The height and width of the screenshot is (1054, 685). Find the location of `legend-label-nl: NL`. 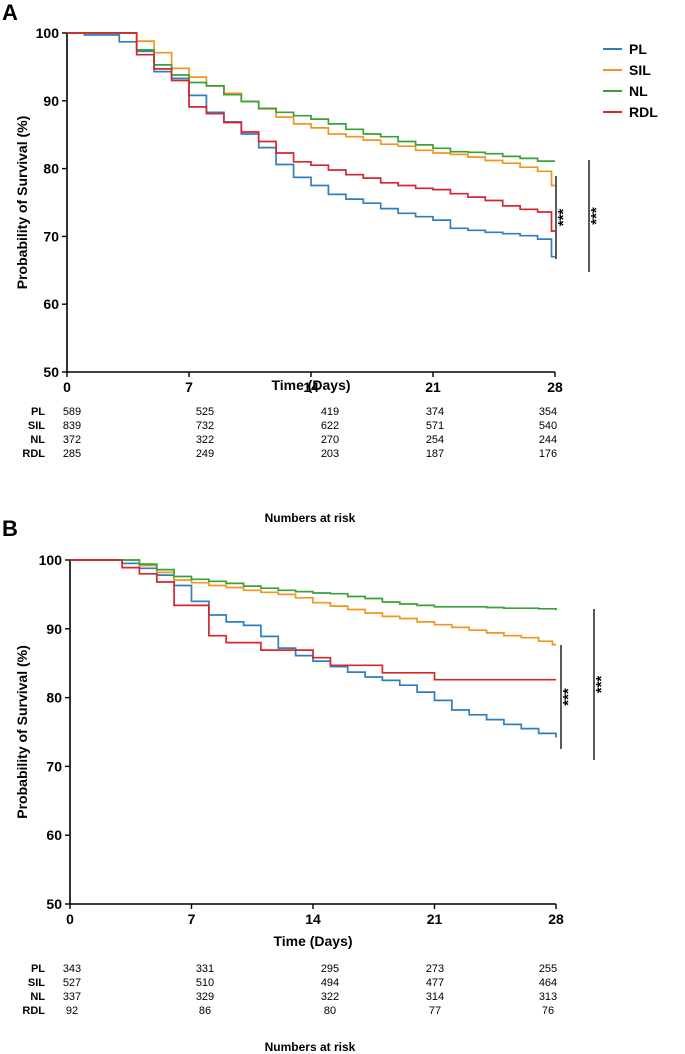

legend-label-nl: NL is located at coordinates (638, 91).